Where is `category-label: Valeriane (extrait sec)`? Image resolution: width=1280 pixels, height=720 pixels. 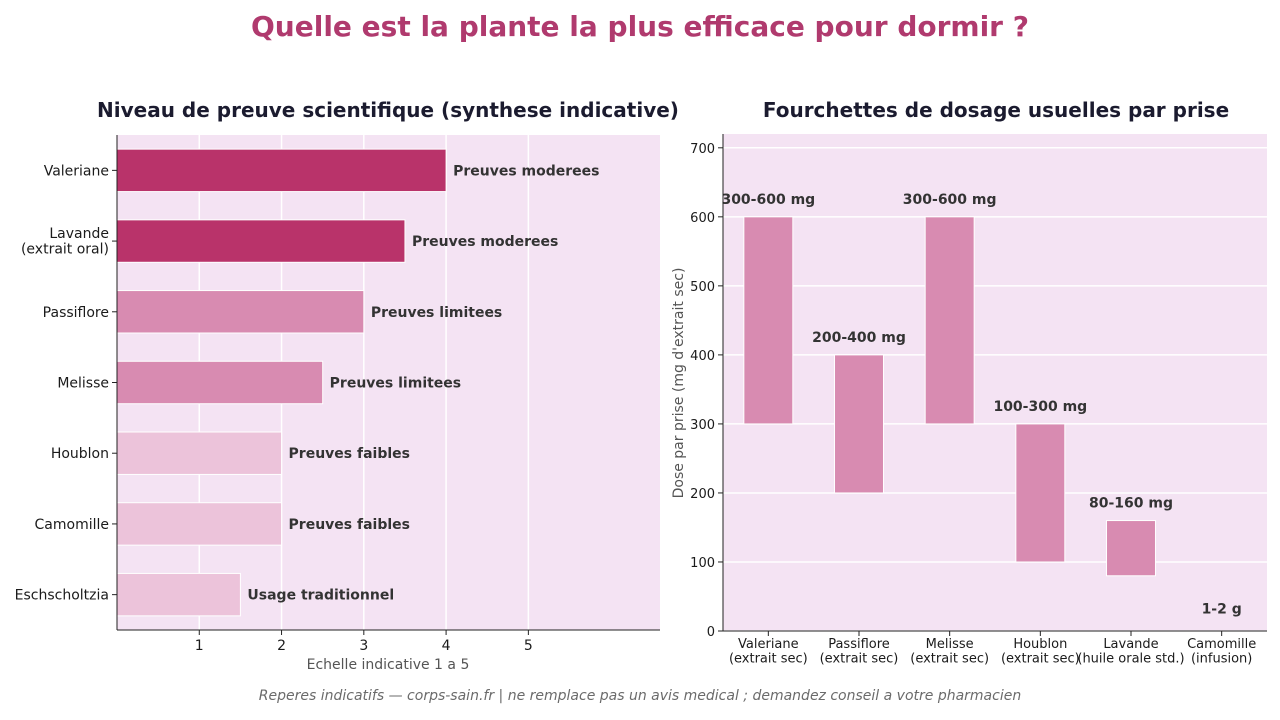 category-label: Valeriane (extrait sec) is located at coordinates (768, 651).